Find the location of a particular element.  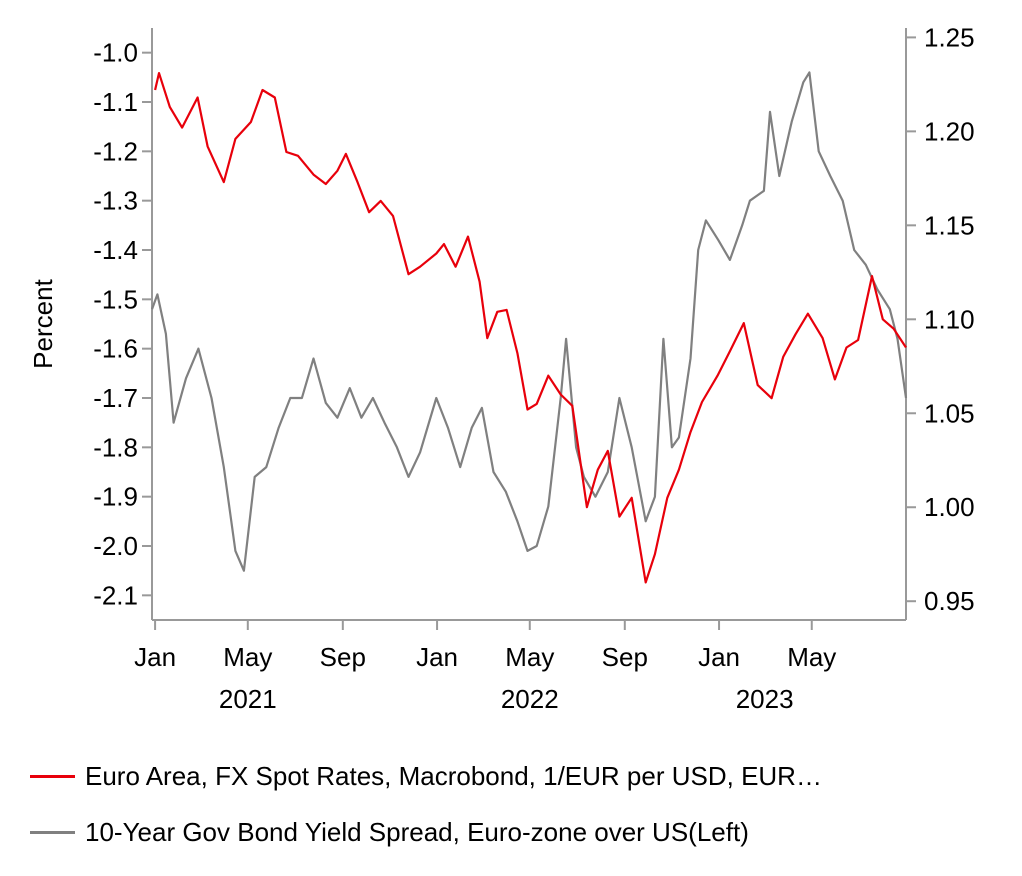

left-tick-label: -1.4 is located at coordinates (115, 250).